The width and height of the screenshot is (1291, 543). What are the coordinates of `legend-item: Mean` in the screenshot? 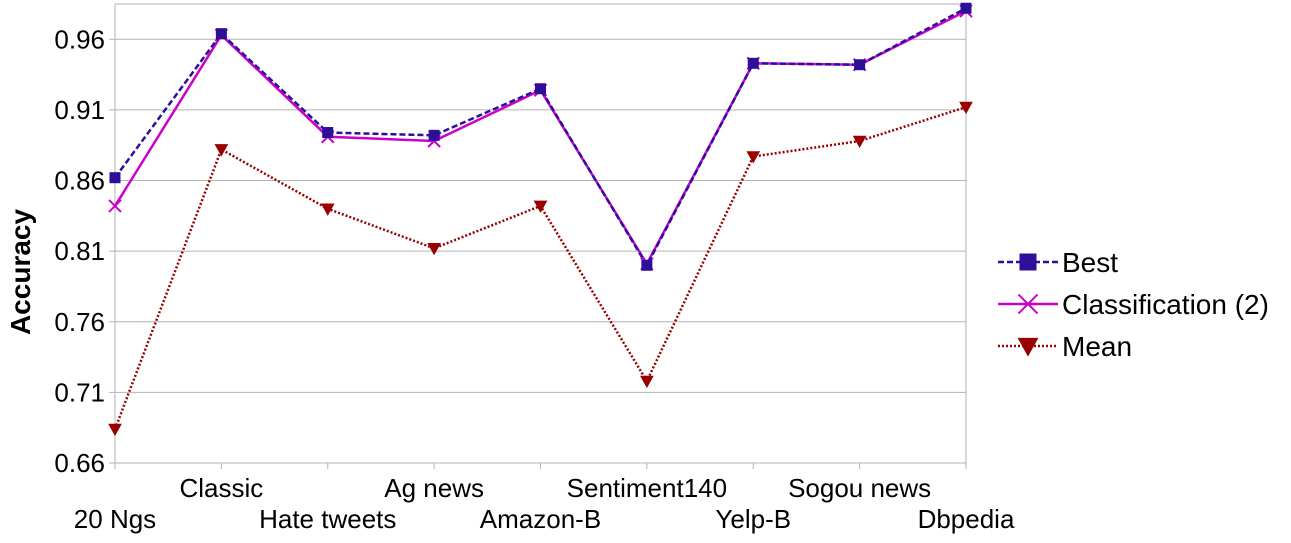 It's located at (1065, 346).